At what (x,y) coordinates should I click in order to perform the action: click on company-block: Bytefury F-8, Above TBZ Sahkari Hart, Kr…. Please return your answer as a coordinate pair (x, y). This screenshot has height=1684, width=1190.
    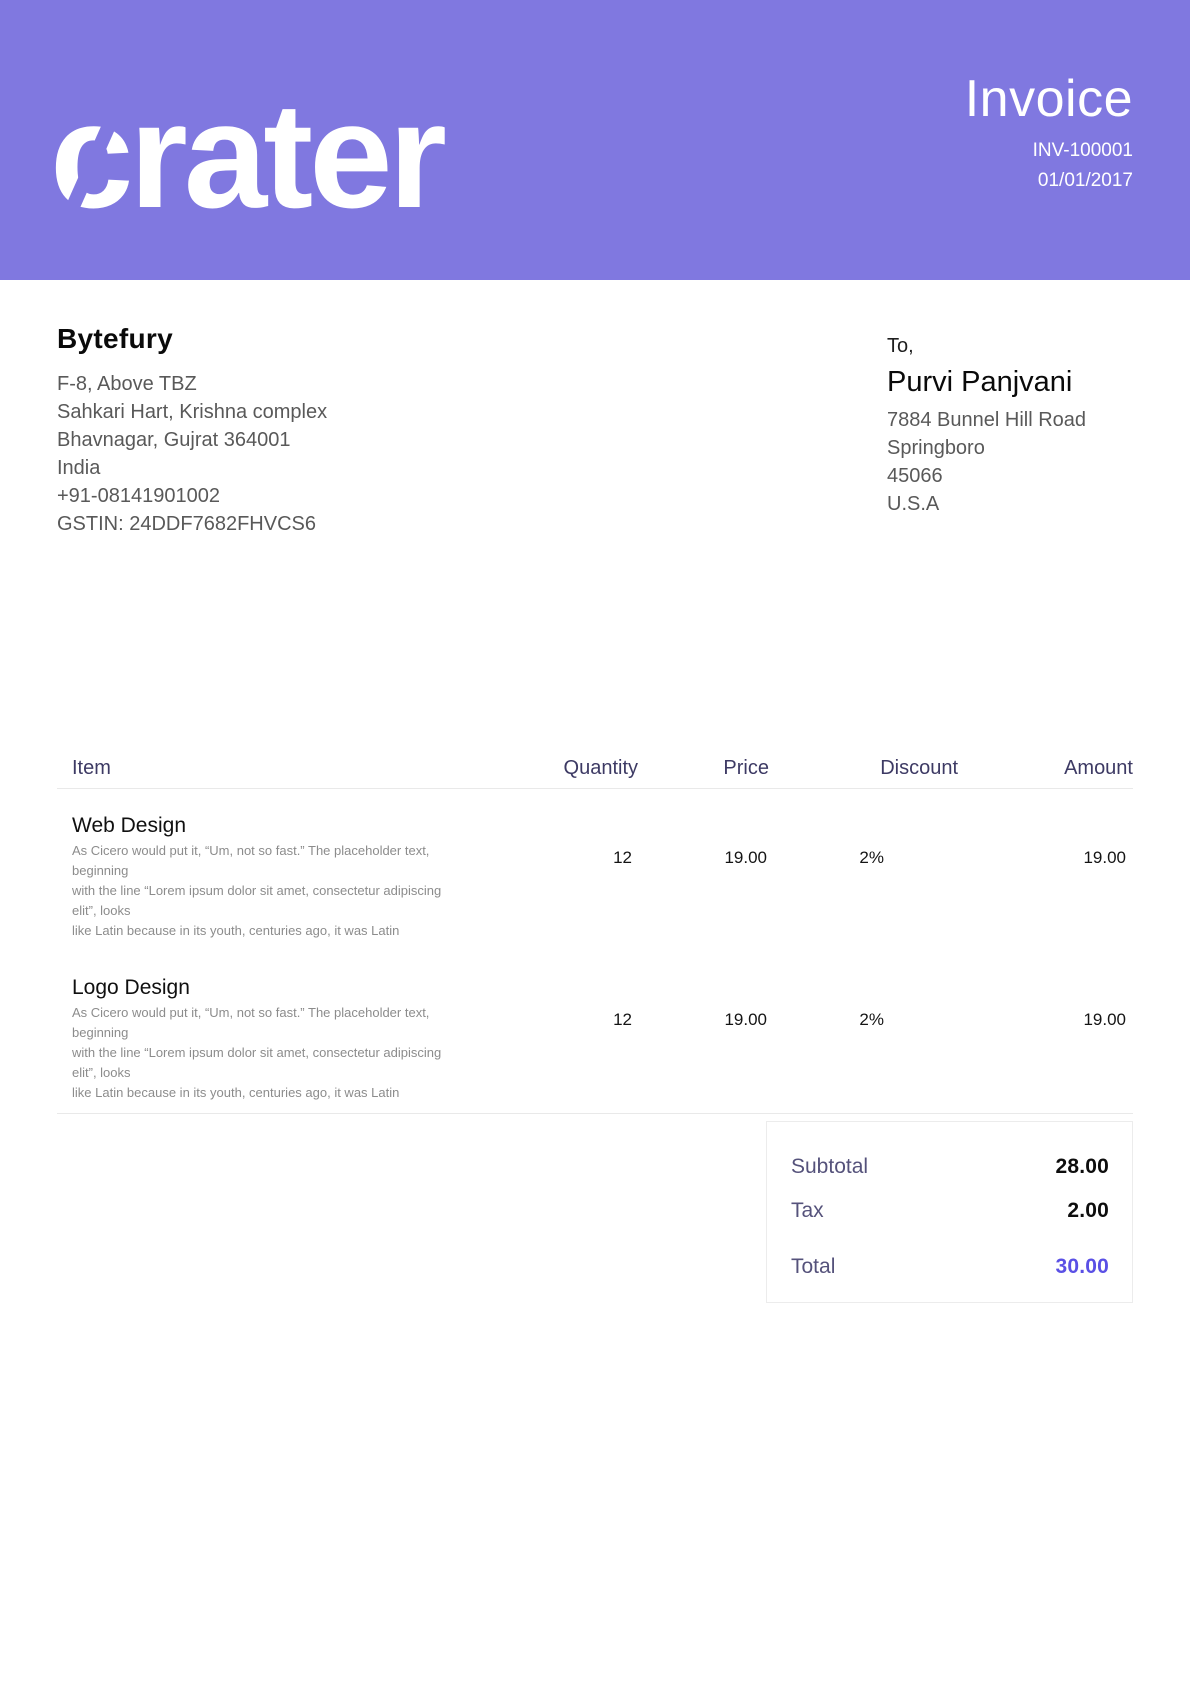
    Looking at the image, I should click on (472, 430).